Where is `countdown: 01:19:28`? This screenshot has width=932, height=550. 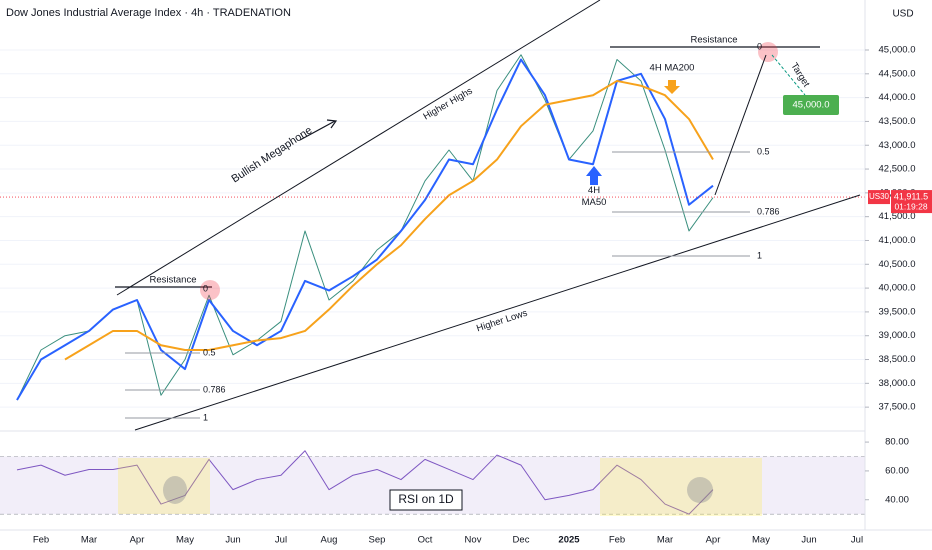 countdown: 01:19:28 is located at coordinates (910, 206).